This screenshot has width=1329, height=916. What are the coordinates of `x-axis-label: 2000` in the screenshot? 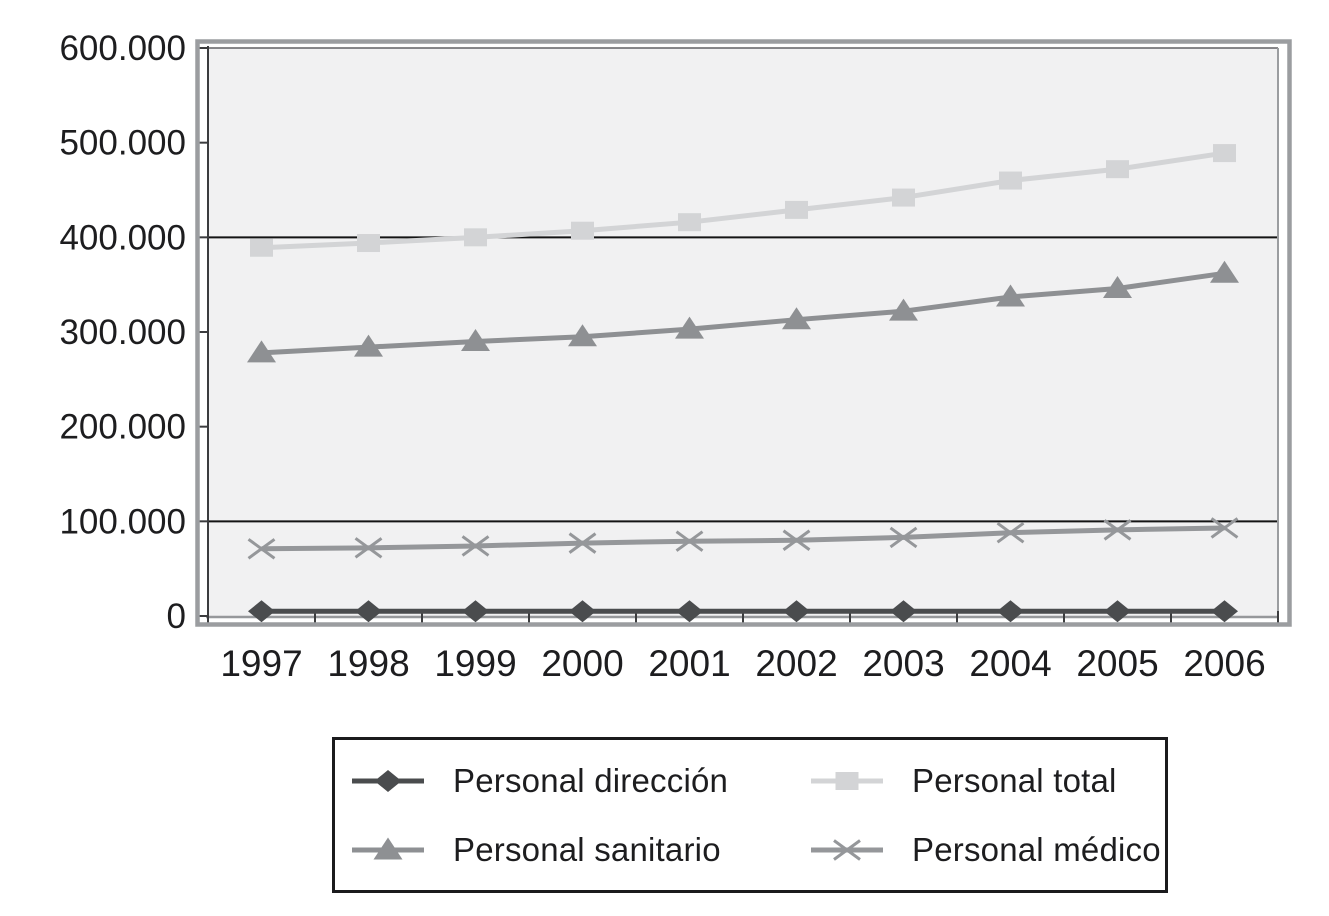 It's located at (582, 663).